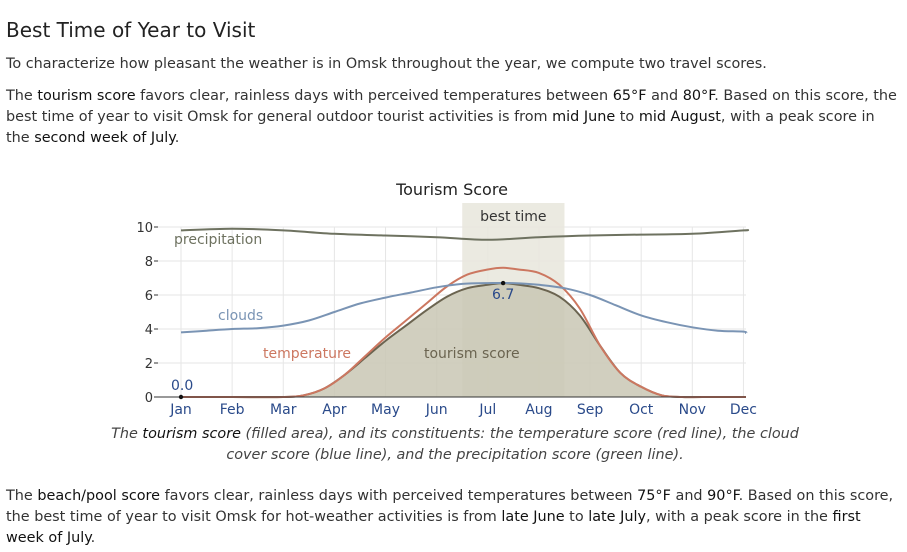 This screenshot has width=907, height=552. Describe the element at coordinates (334, 410) in the screenshot. I see `x-tick-label: Apr` at that location.